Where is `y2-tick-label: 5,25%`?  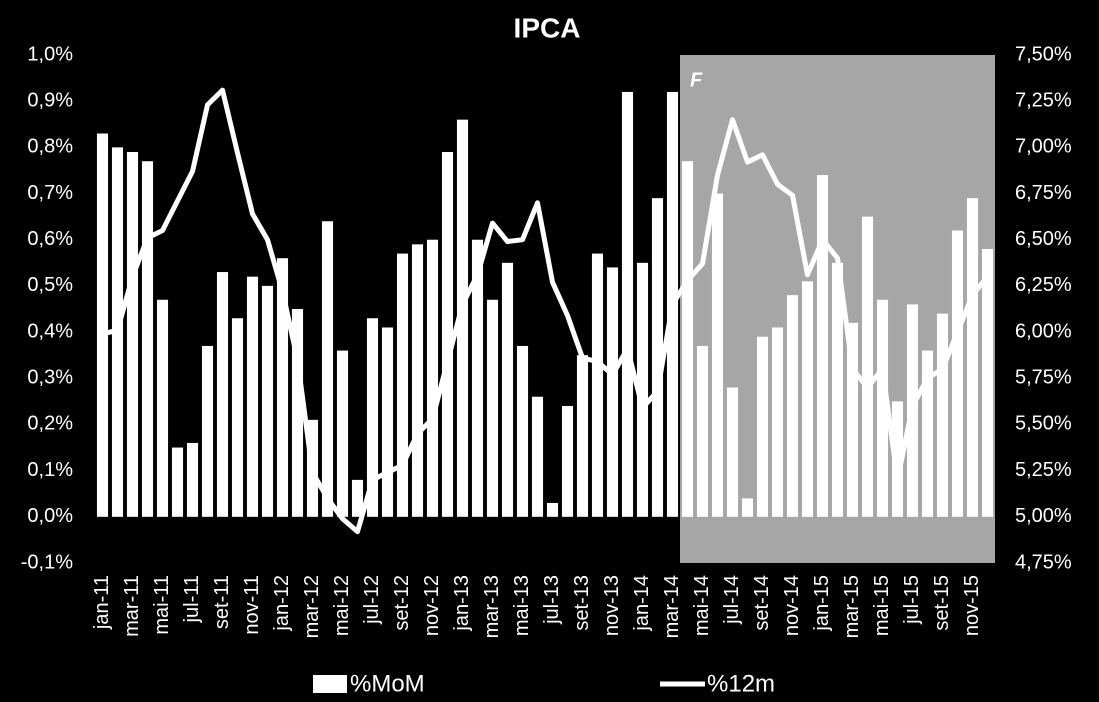 y2-tick-label: 5,25% is located at coordinates (1043, 470).